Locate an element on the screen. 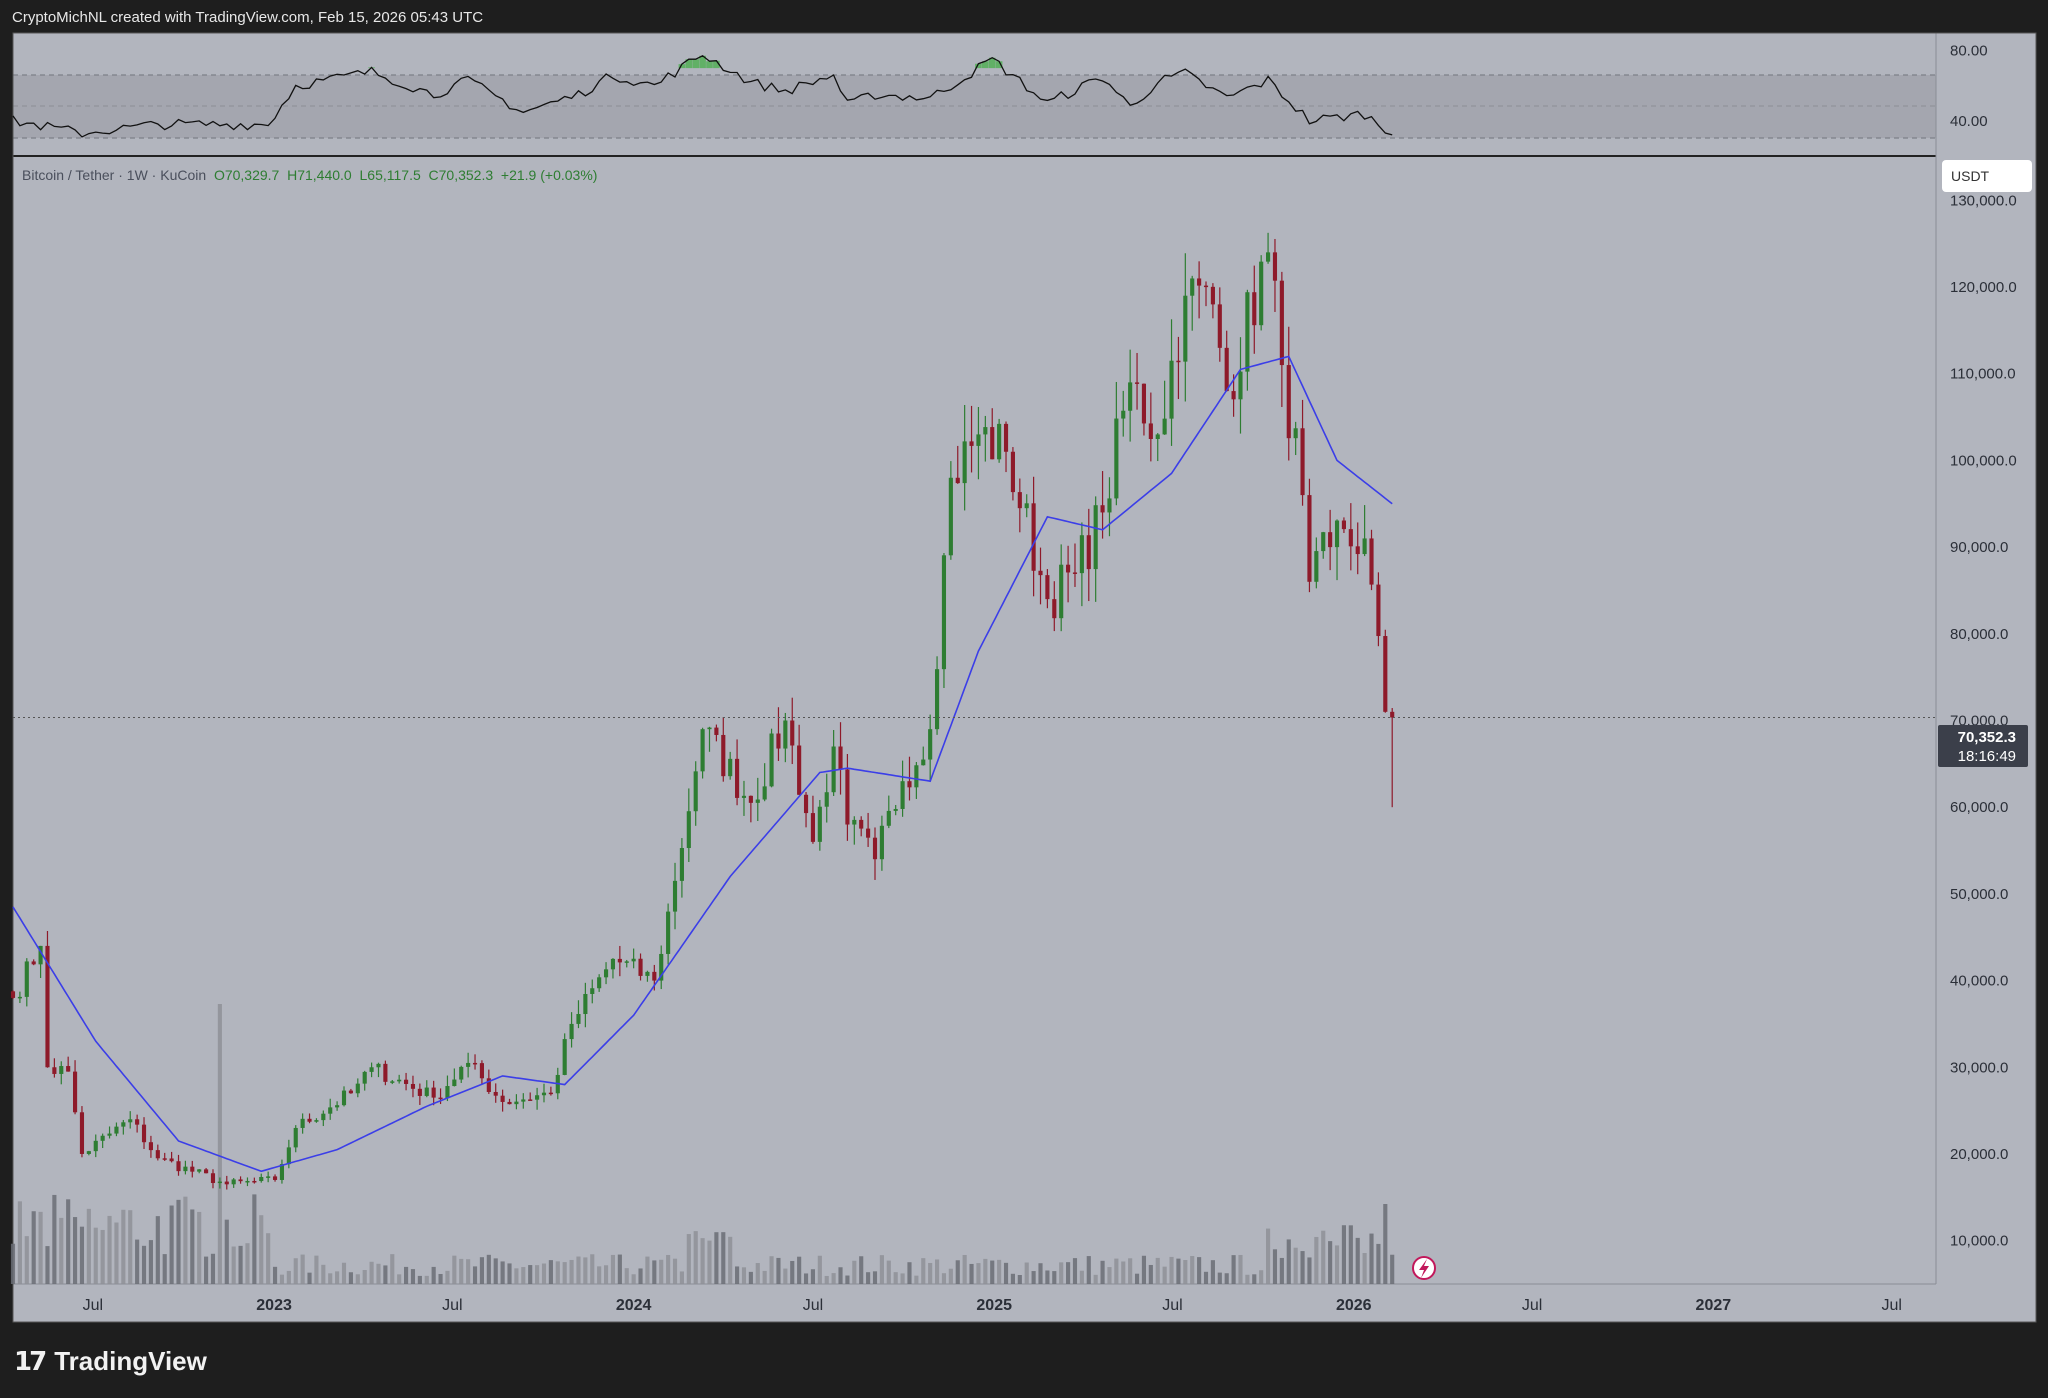 This screenshot has height=1398, width=2048. price-tick-label: 110,000.0 is located at coordinates (1983, 374).